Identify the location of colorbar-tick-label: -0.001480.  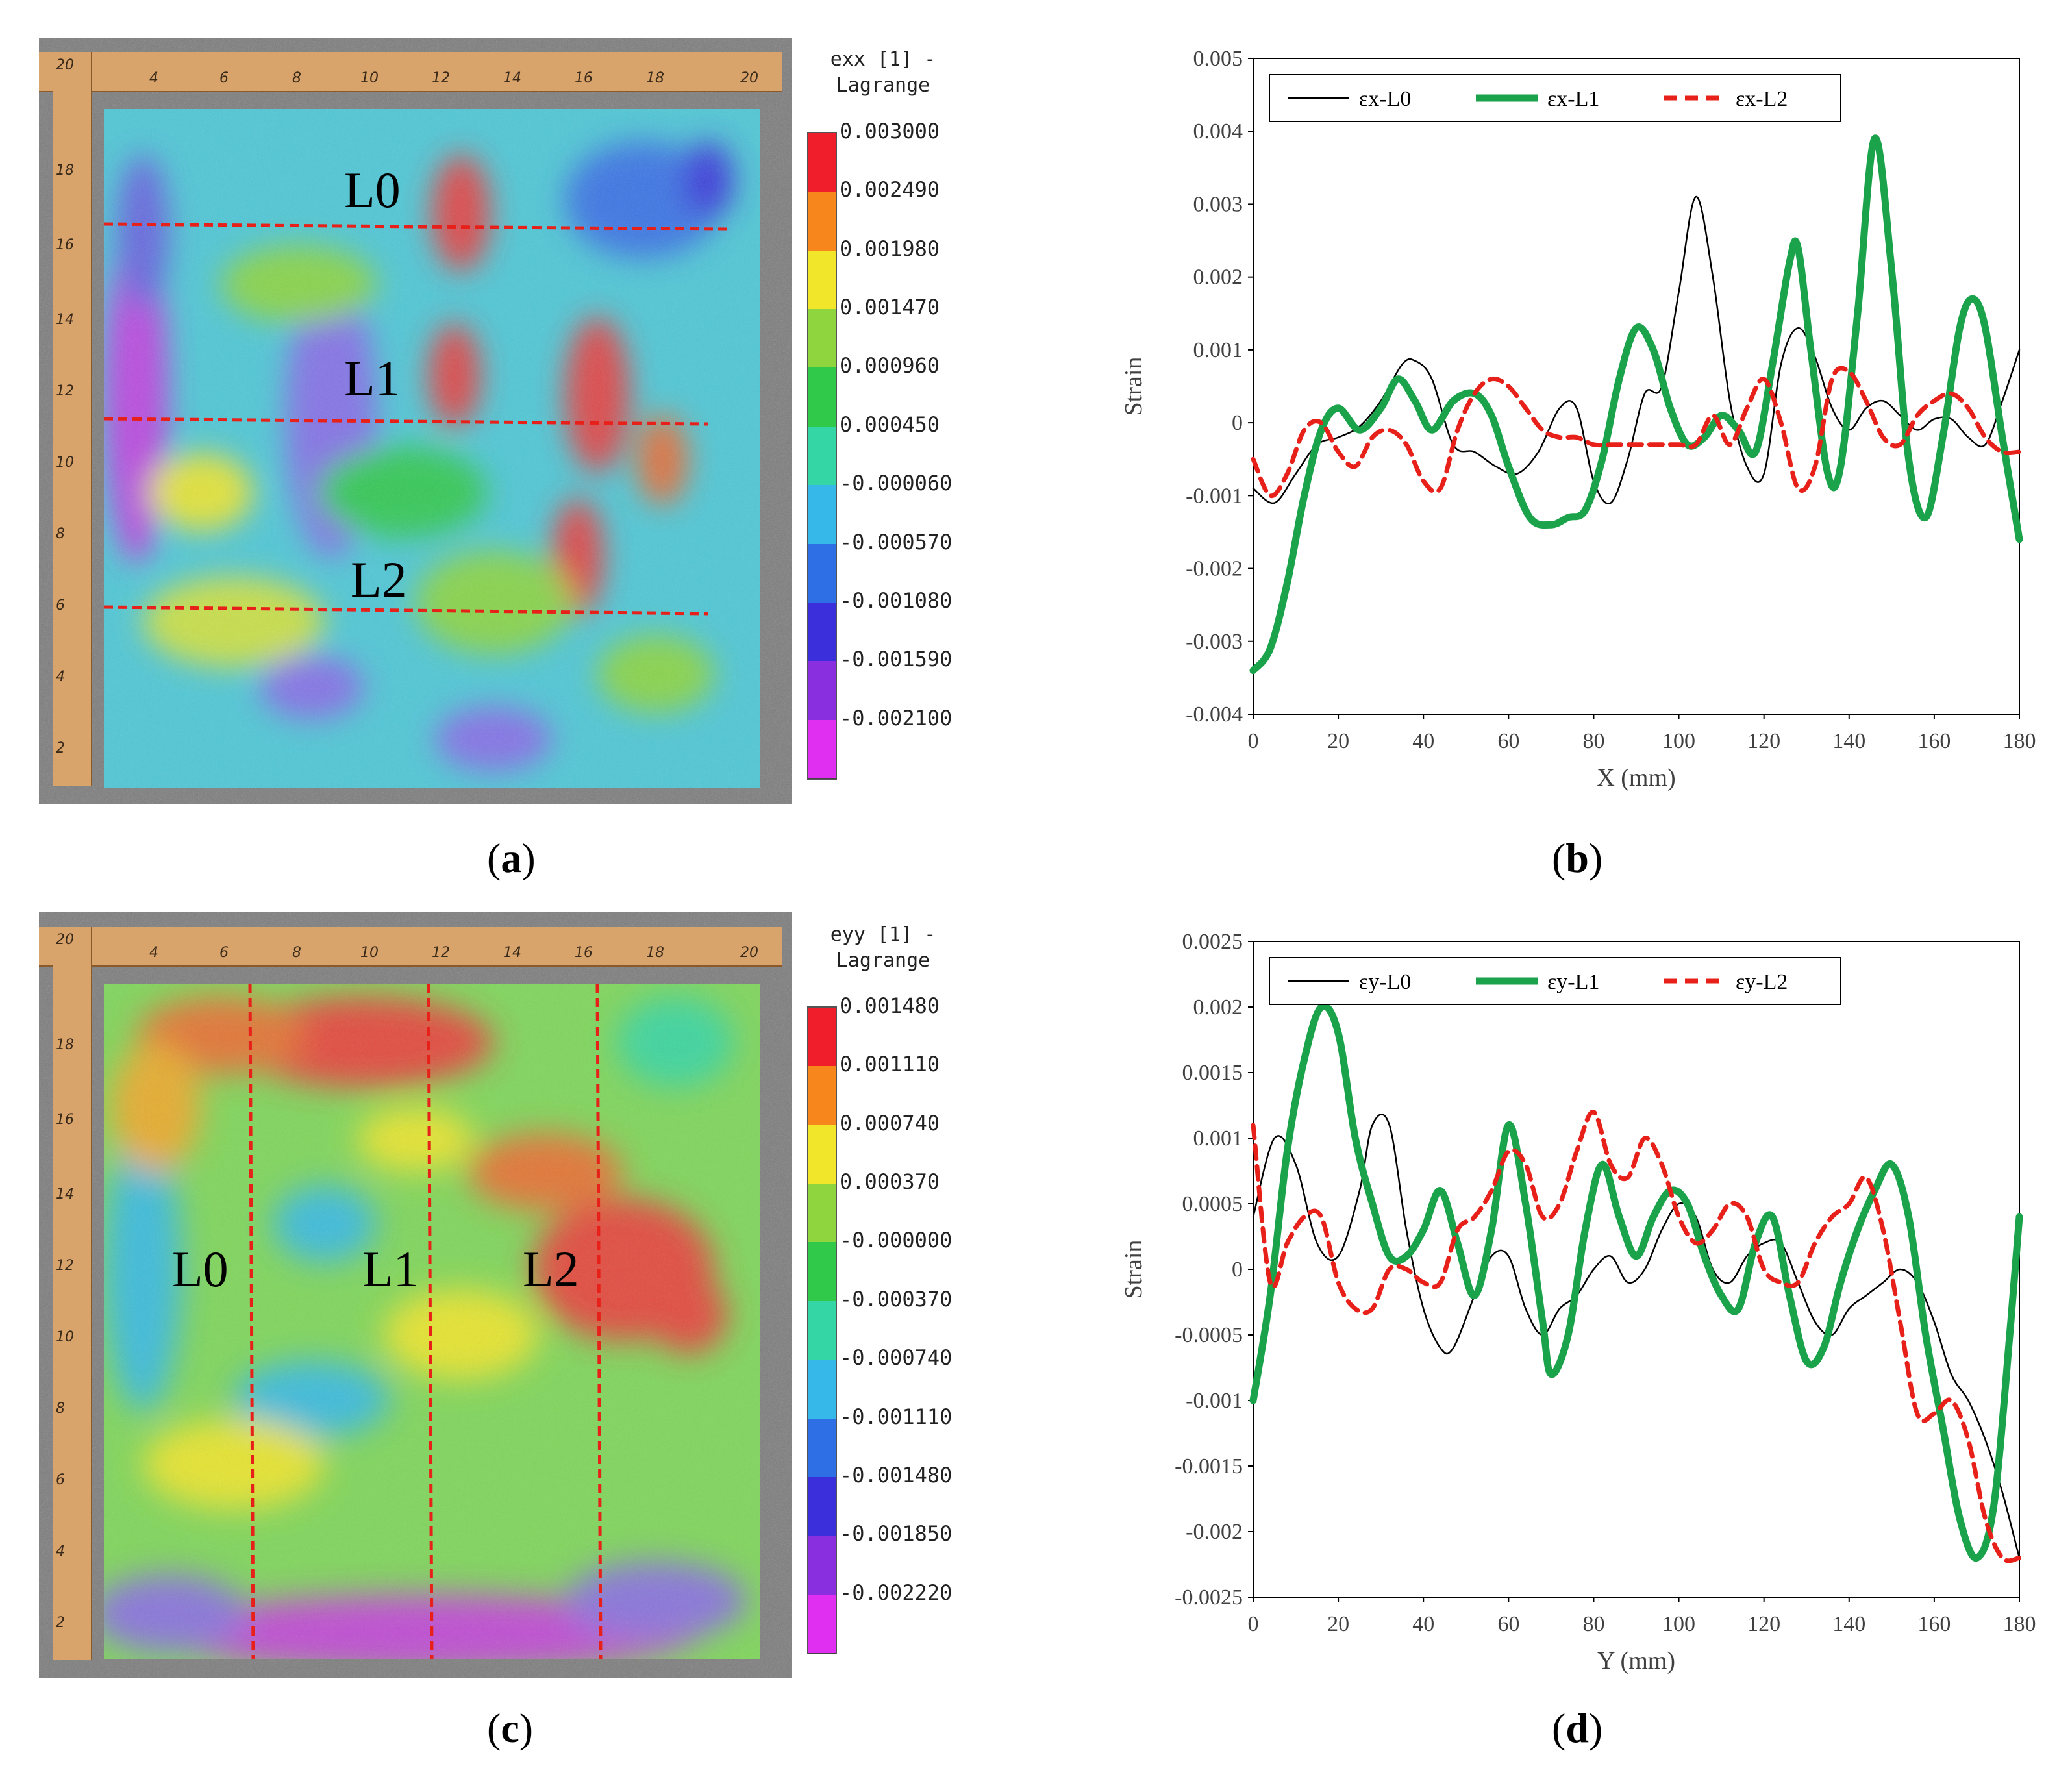
(897, 1474).